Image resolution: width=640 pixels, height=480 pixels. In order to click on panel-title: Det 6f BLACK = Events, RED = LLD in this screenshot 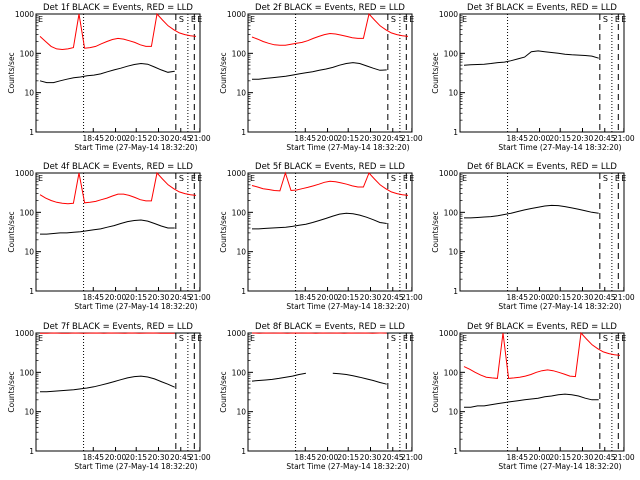, I will do `click(542, 167)`.